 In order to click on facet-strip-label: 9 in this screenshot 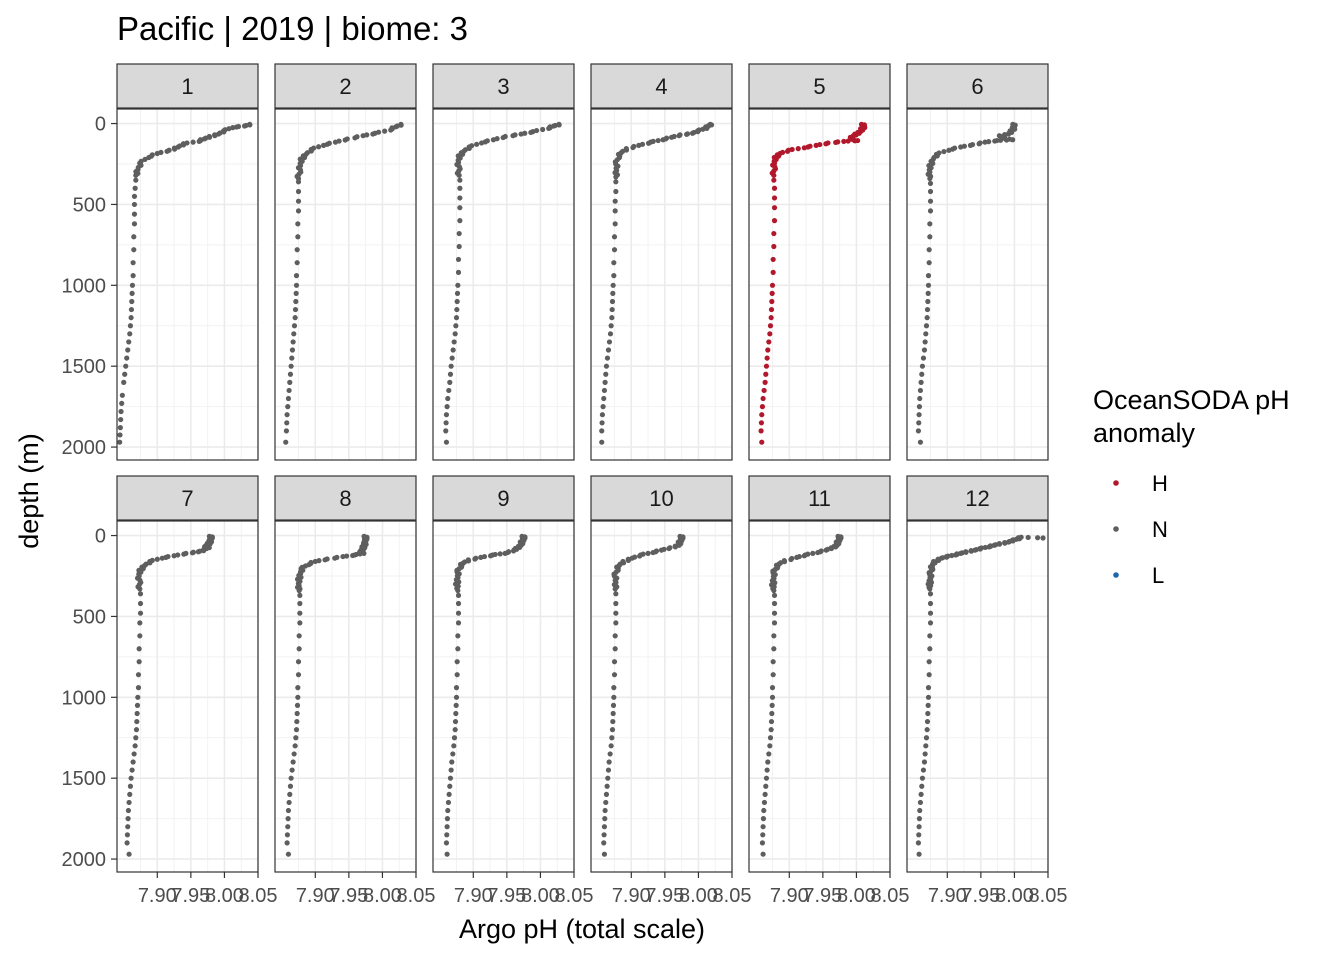, I will do `click(503, 498)`.